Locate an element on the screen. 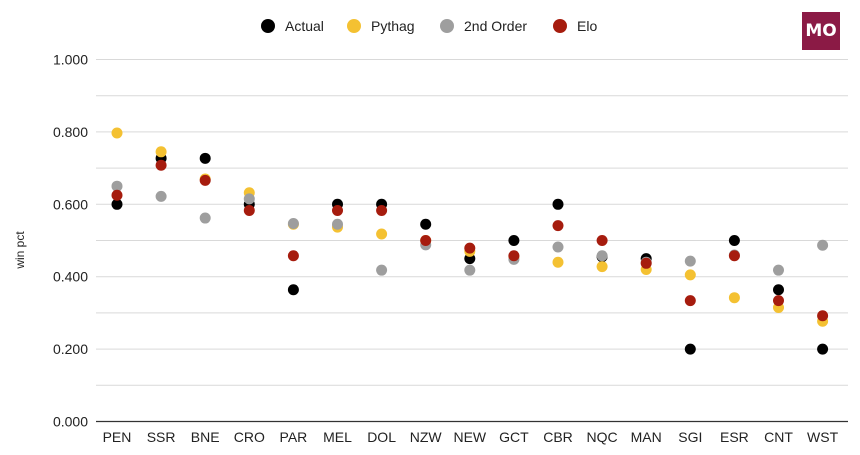 Image resolution: width=860 pixels, height=455 pixels. x-tick-label: SSR is located at coordinates (161, 437).